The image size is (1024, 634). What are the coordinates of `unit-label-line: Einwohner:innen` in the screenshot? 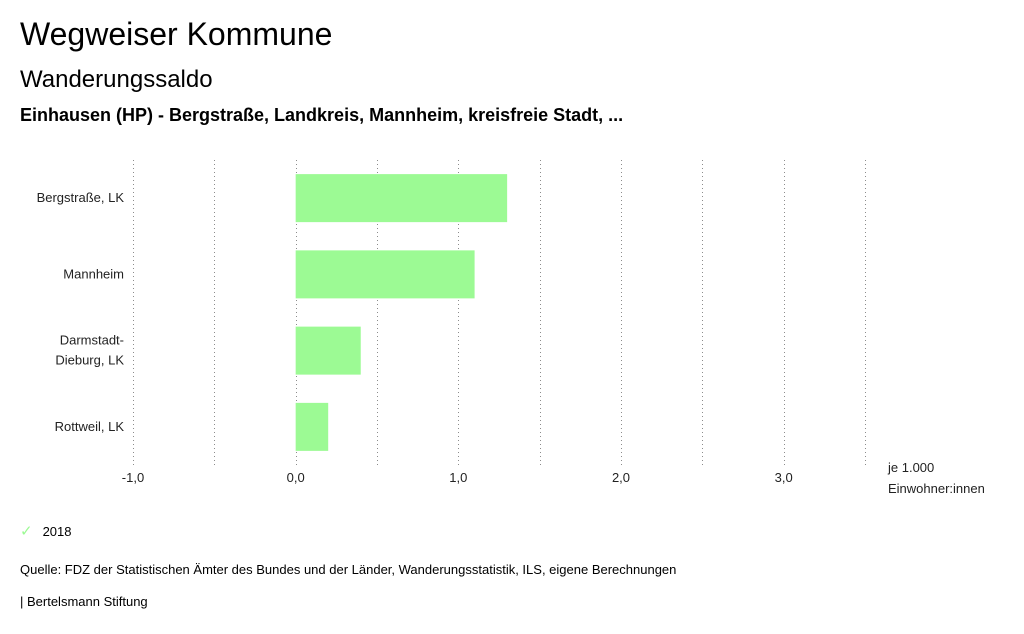 It's located at (936, 488).